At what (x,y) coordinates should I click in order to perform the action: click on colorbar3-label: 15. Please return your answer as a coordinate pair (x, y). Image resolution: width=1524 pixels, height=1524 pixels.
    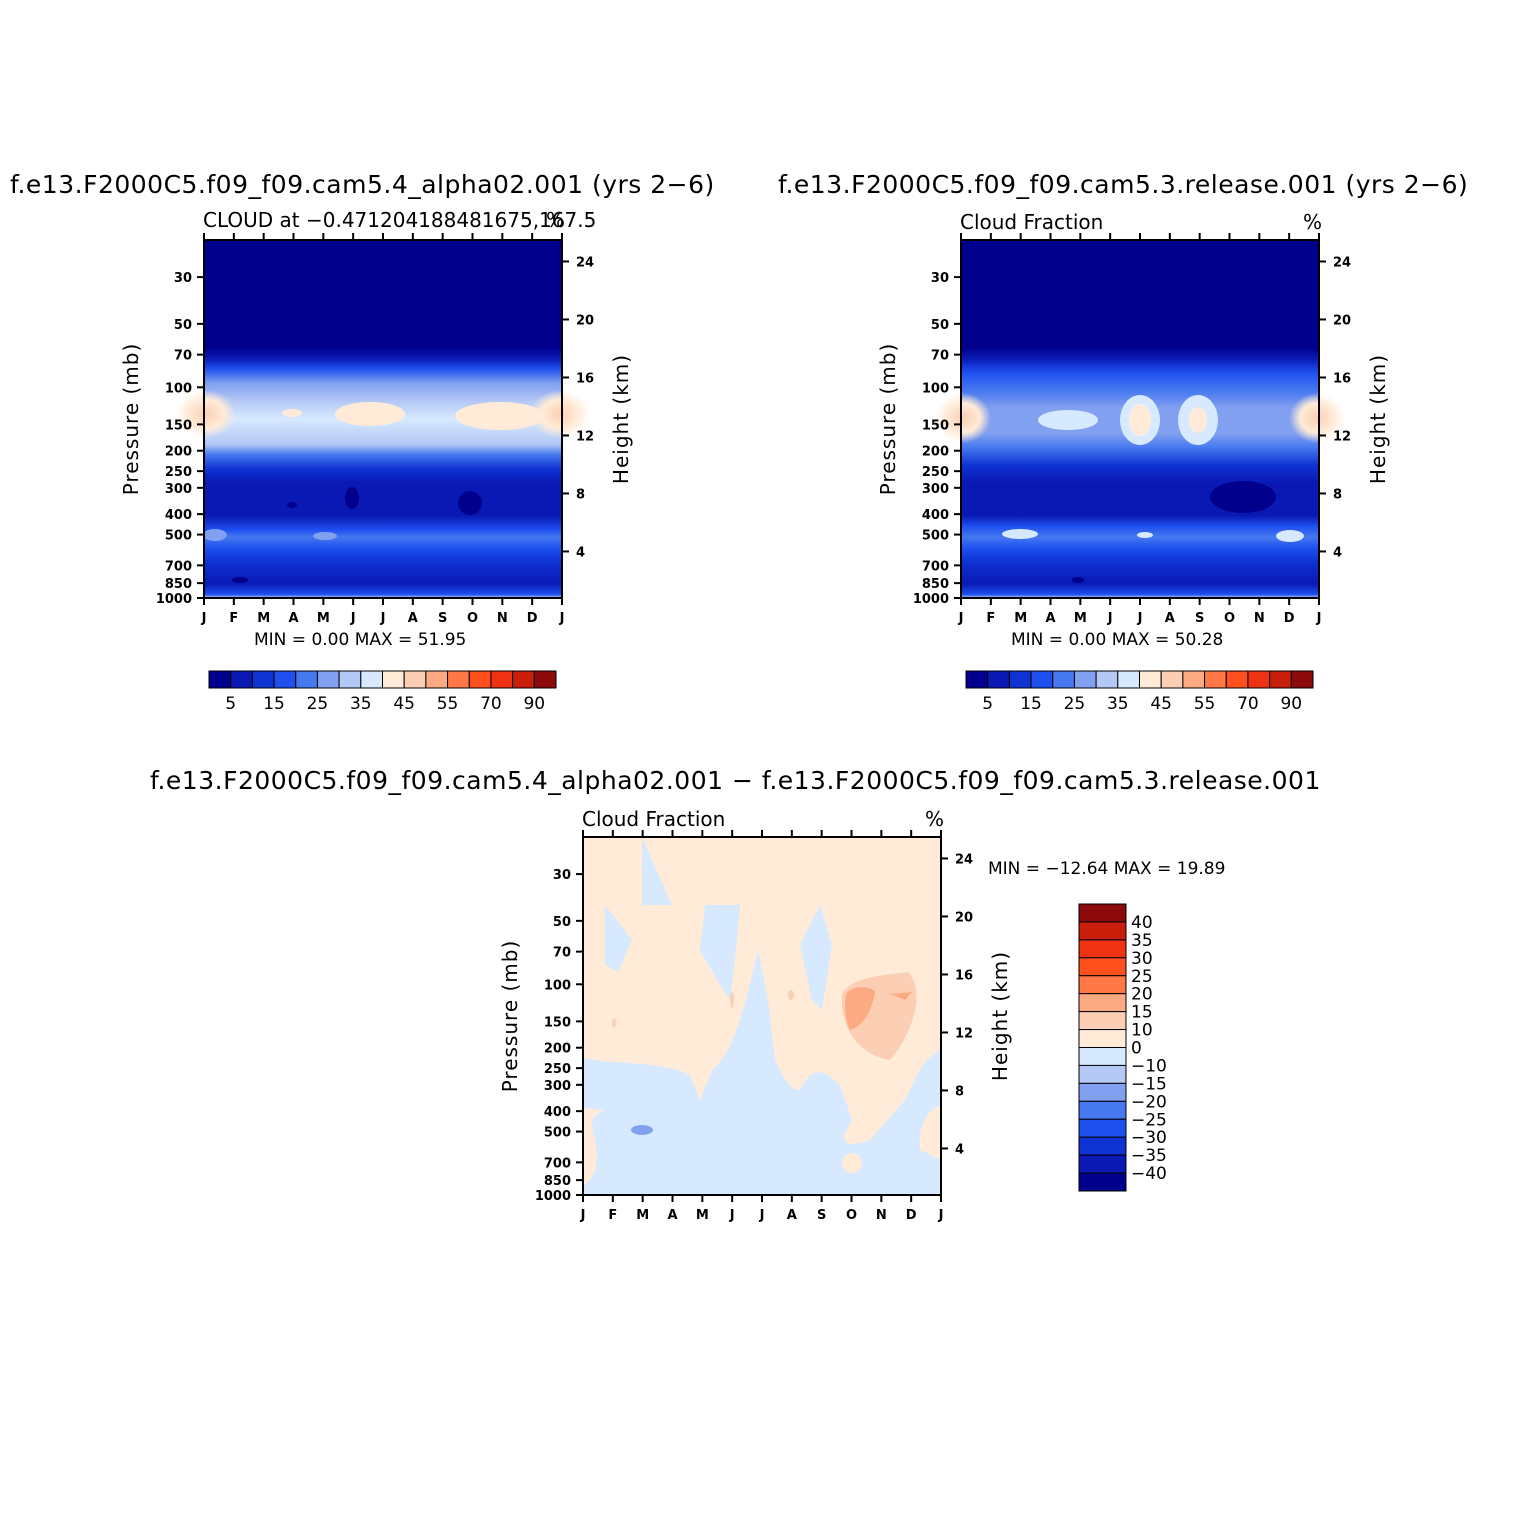
    Looking at the image, I should click on (1142, 1013).